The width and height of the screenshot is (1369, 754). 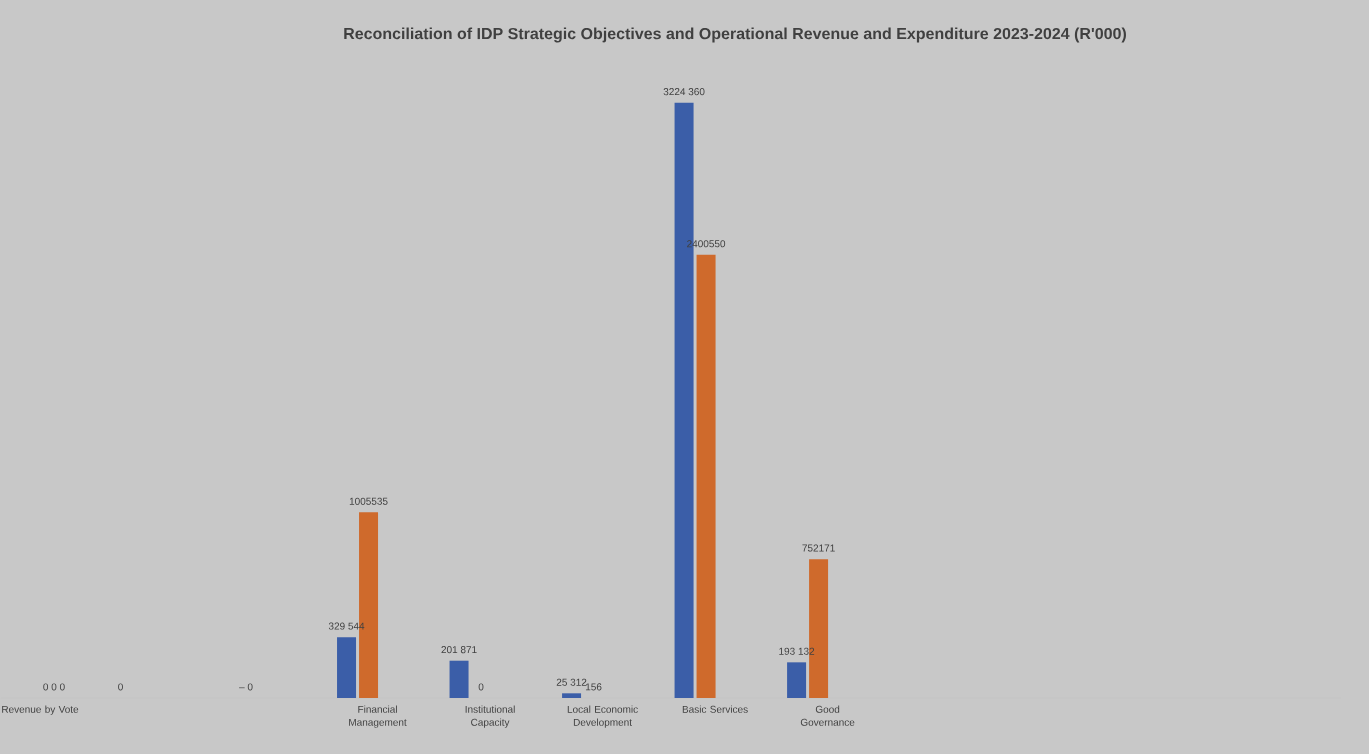 What do you see at coordinates (593, 687) in the screenshot?
I see `data-label: 156` at bounding box center [593, 687].